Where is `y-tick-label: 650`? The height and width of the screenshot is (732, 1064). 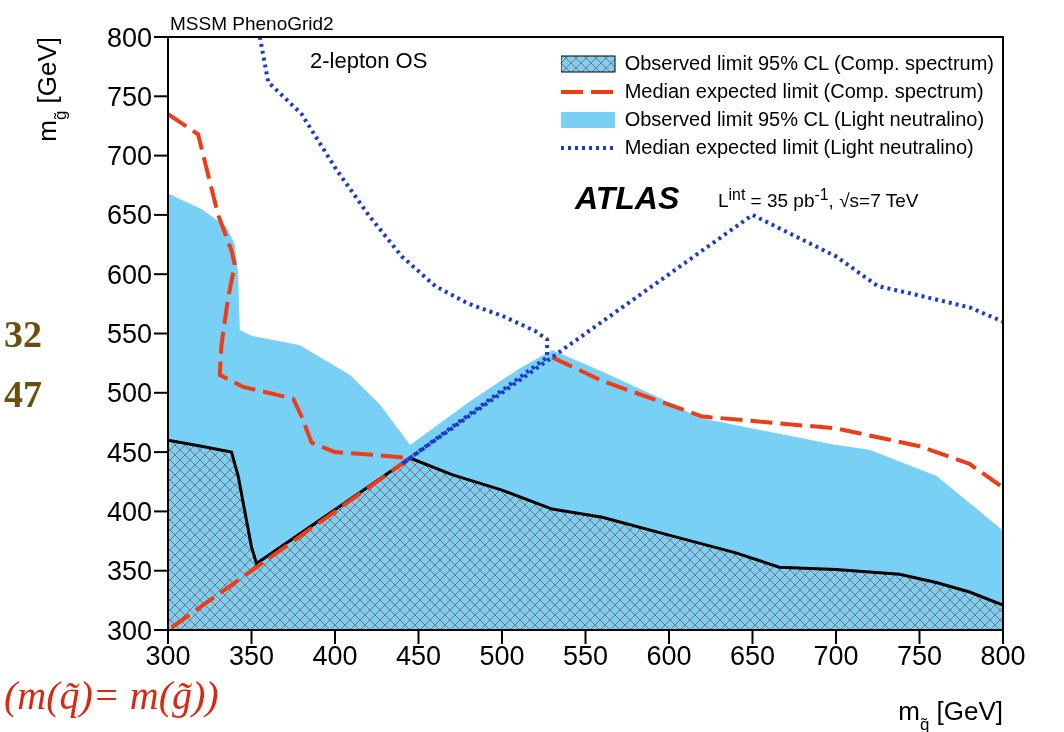
y-tick-label: 650 is located at coordinates (129, 215).